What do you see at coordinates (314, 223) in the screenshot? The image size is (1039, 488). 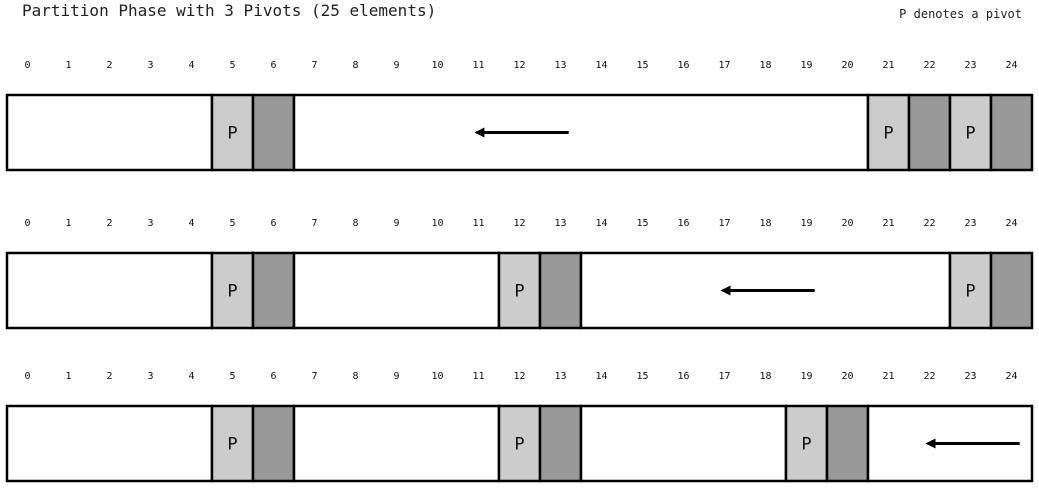 I see `index-label: 7` at bounding box center [314, 223].